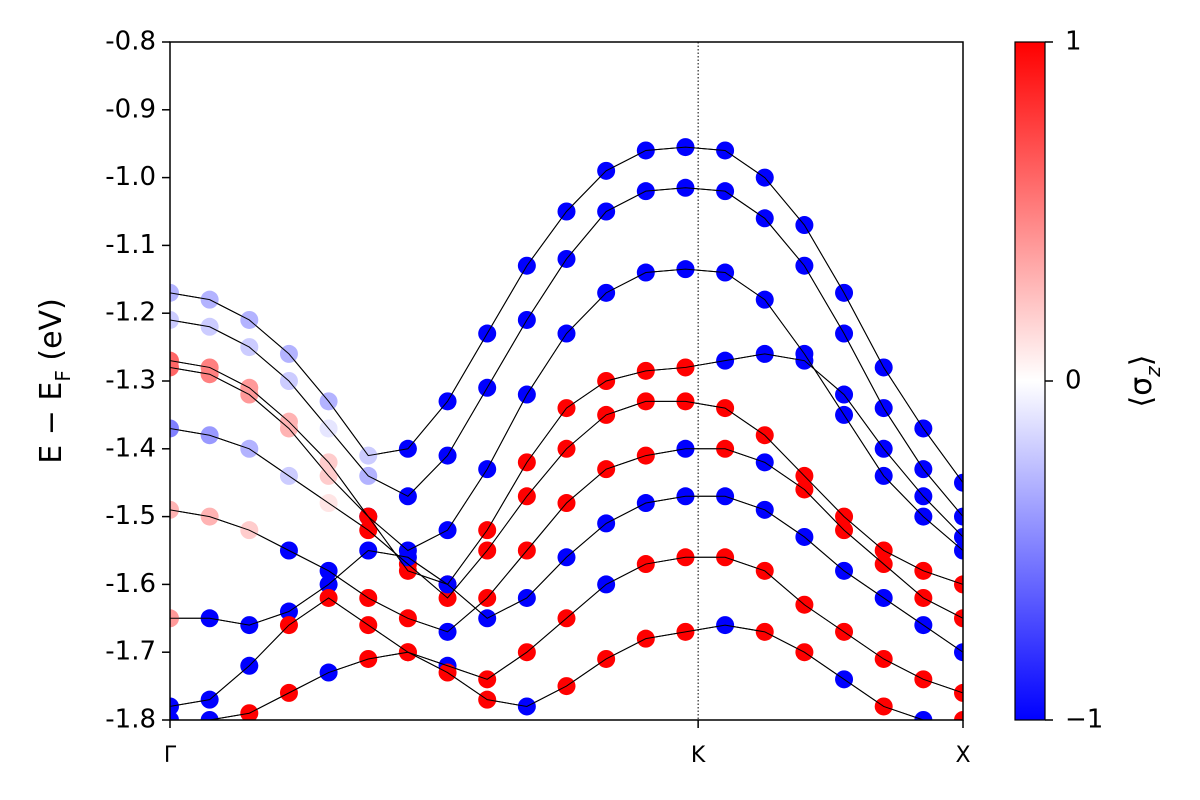 Image resolution: width=1200 pixels, height=800 pixels. Describe the element at coordinates (1030, 381) in the screenshot. I see `colorbar` at that location.